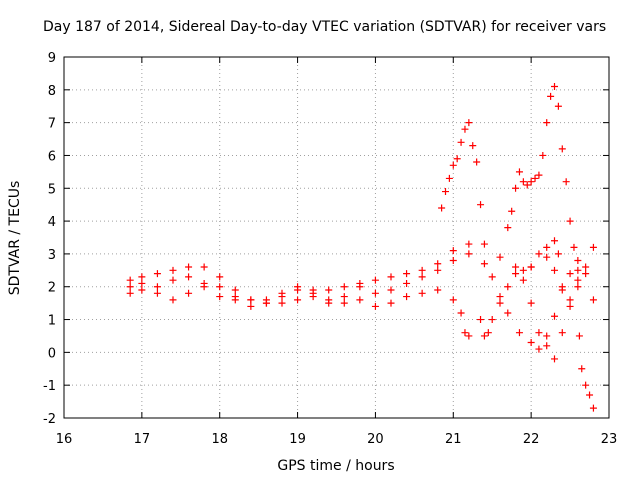 The width and height of the screenshot is (640, 480). I want to click on series-track-e, so click(550, 247).